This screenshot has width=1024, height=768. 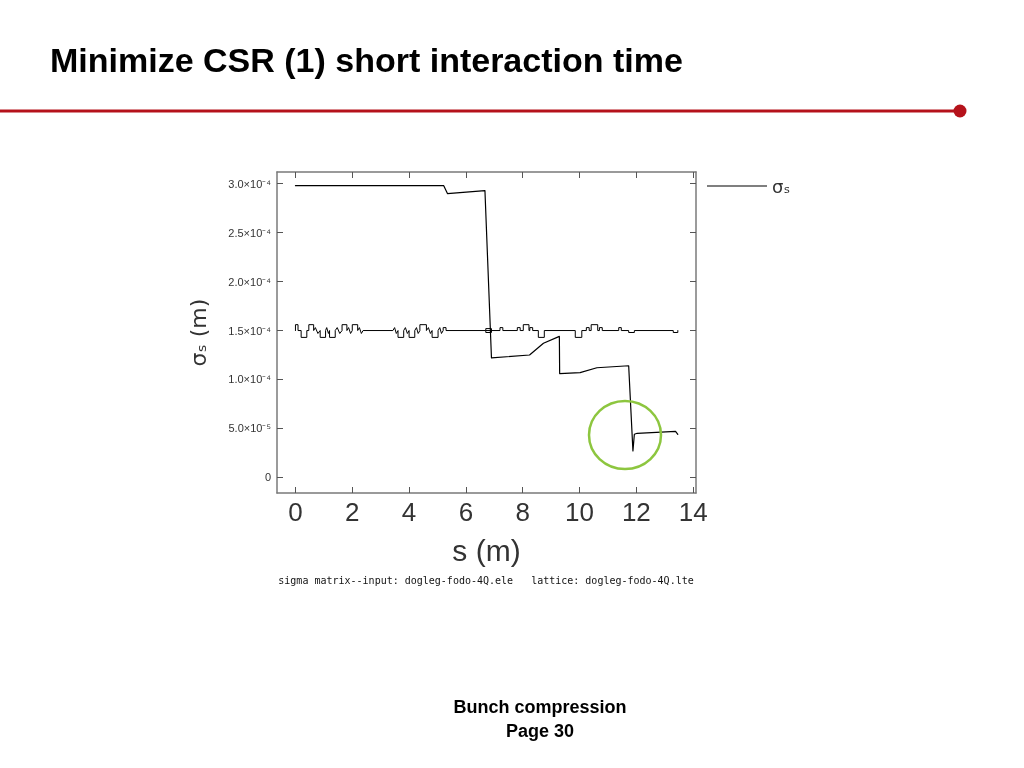 I want to click on y-tick-label: 0, so click(x=267, y=477).